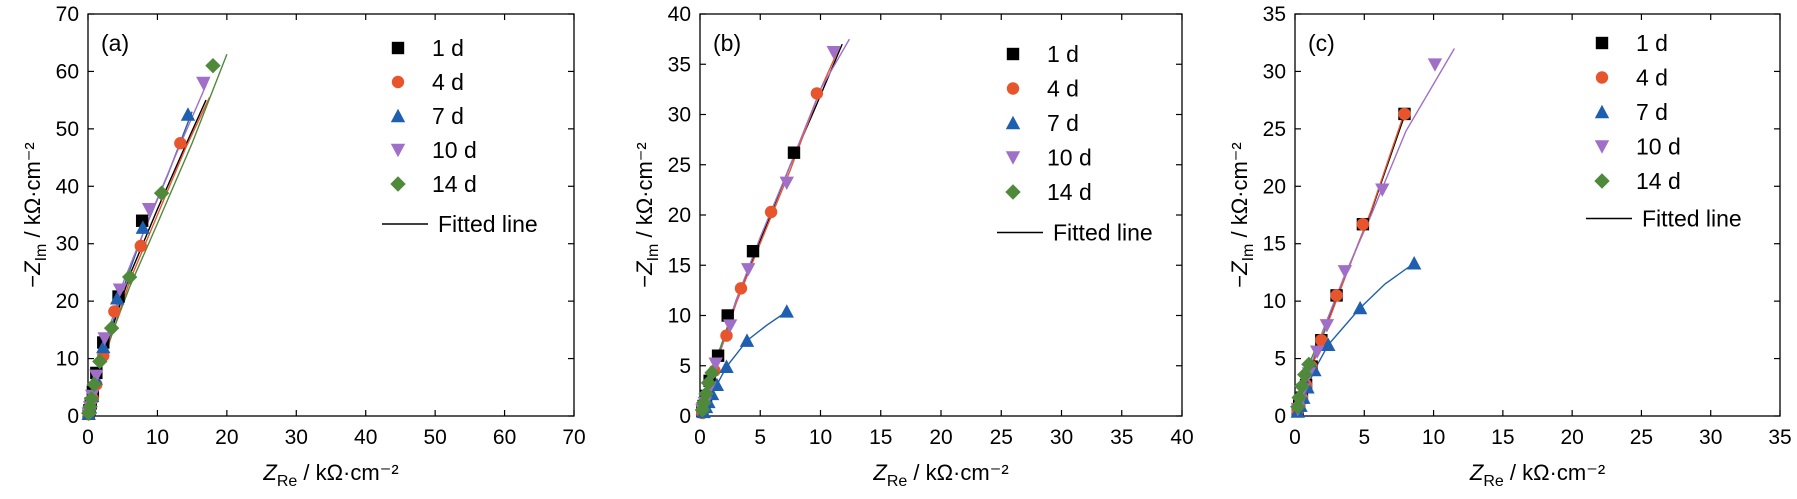 The width and height of the screenshot is (1797, 499). Describe the element at coordinates (67, 244) in the screenshot. I see `y-tick-label: 30` at that location.